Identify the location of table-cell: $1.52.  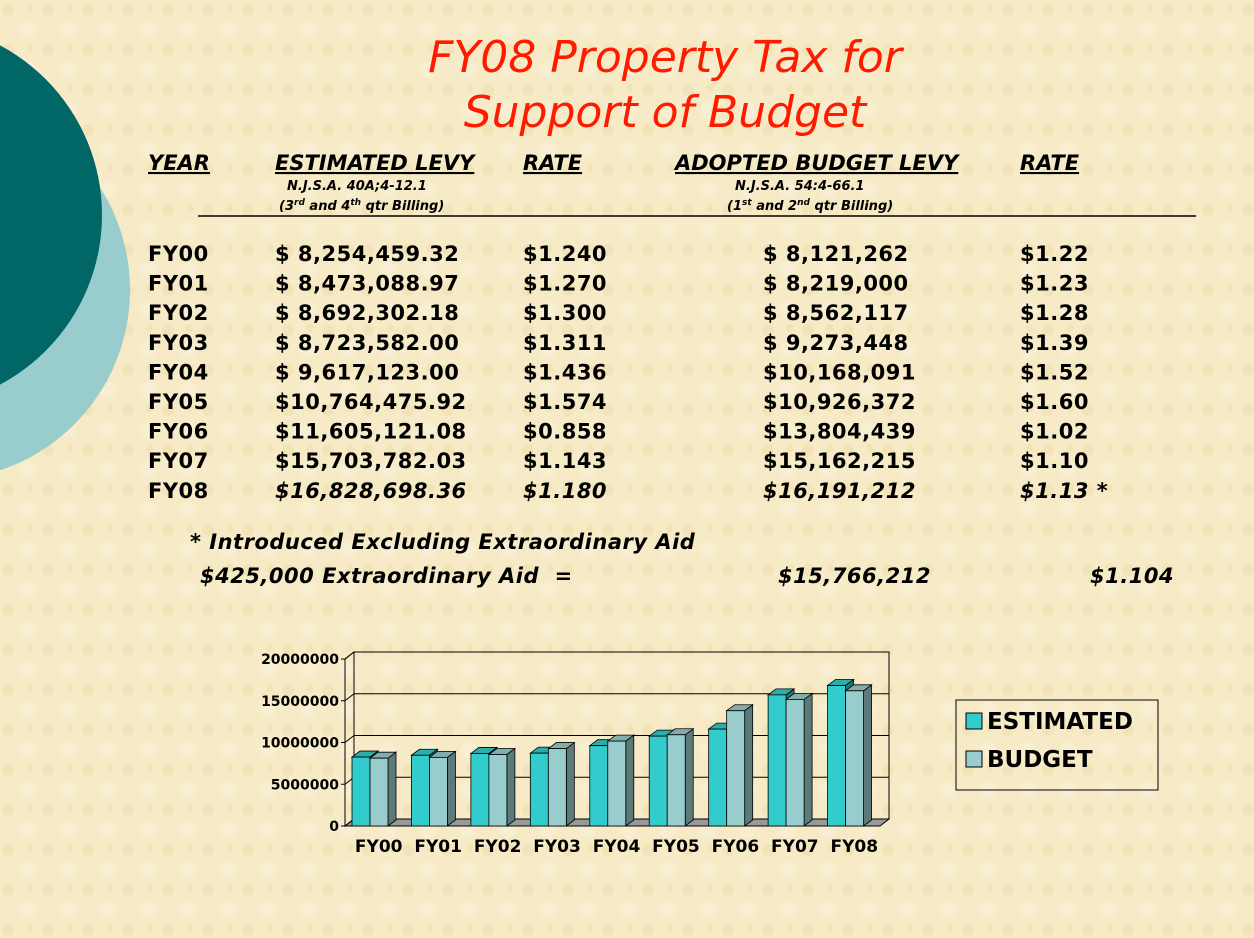
(1054, 372).